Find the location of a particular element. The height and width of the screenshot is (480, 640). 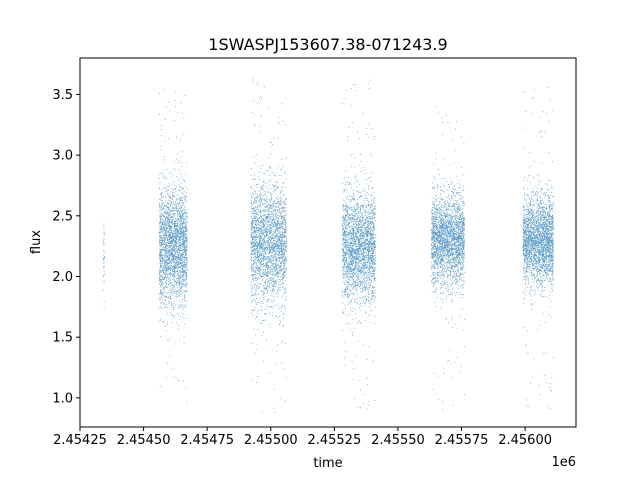

y-tick-label: 1.0 is located at coordinates (62, 398).